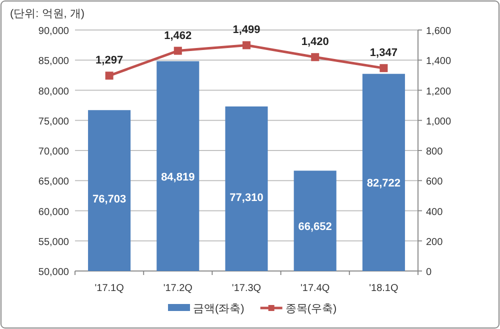 The height and width of the screenshot is (329, 500). I want to click on y2-tick-label: 1,600, so click(439, 31).